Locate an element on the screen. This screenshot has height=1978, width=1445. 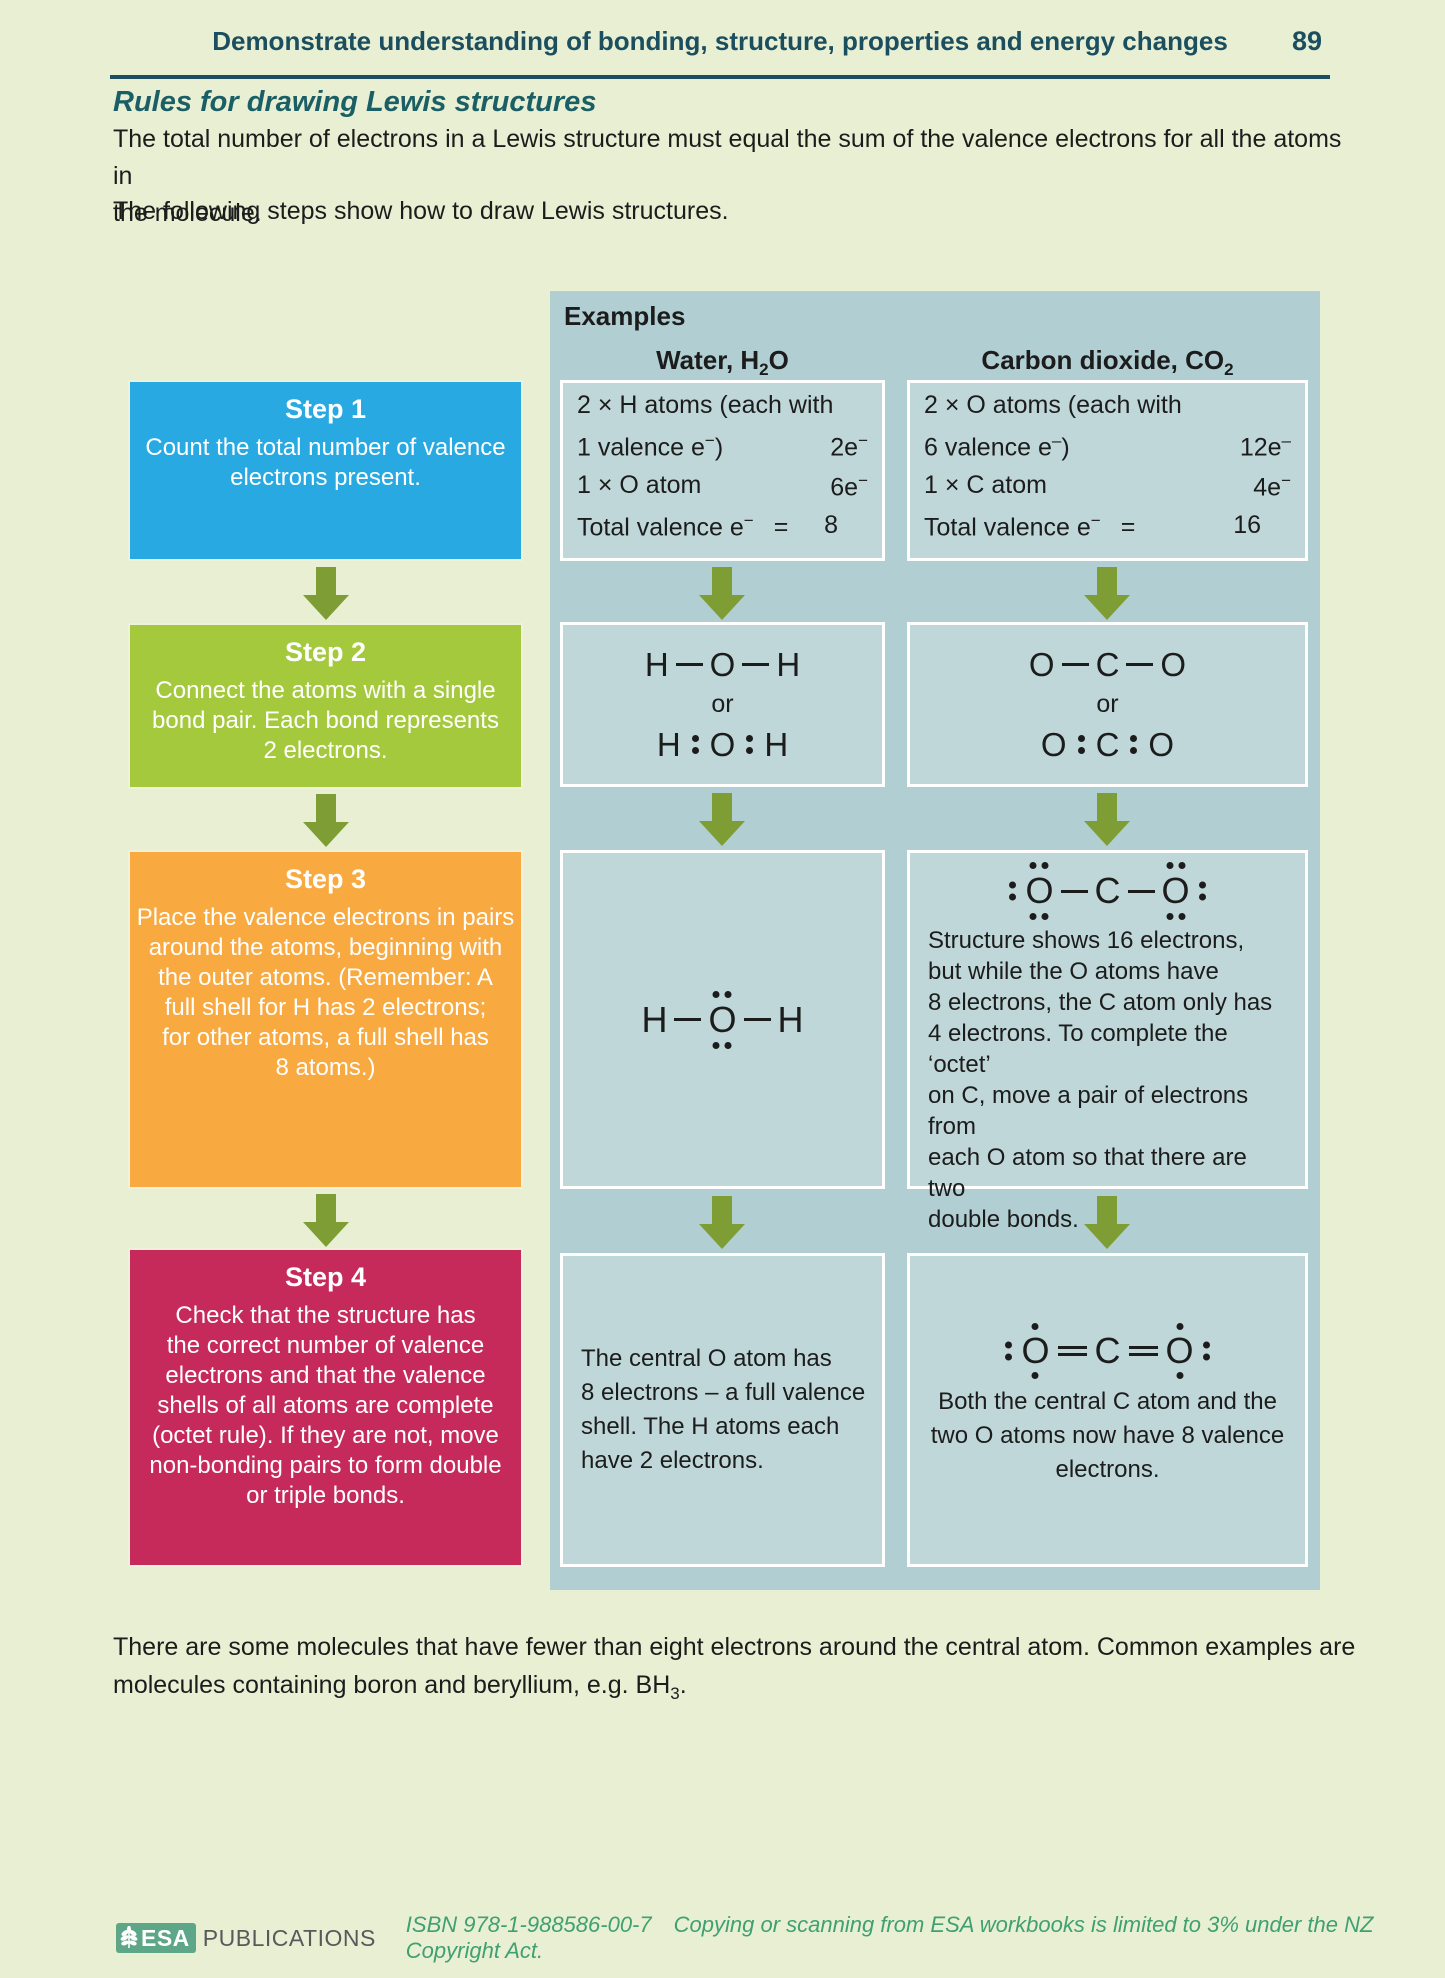
tally-row: 6 valence e–) 12e– is located at coordinates (1107, 446).